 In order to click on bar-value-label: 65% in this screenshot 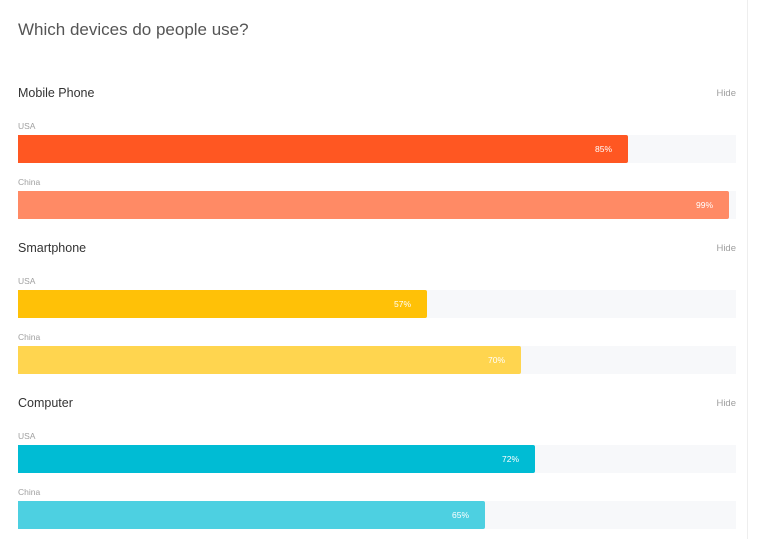, I will do `click(461, 515)`.